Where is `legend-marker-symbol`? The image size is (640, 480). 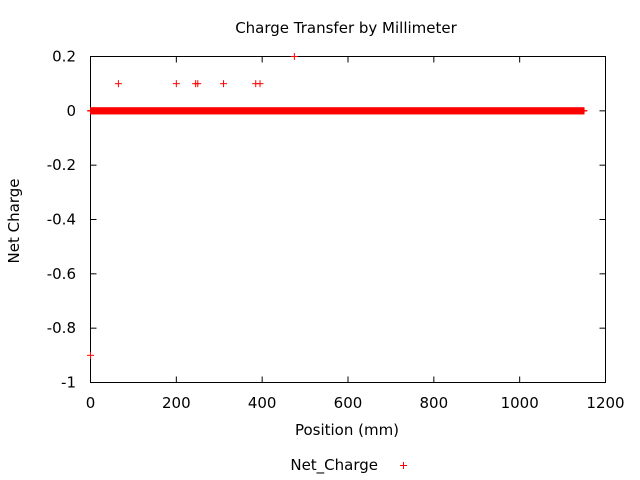
legend-marker-symbol is located at coordinates (403, 465).